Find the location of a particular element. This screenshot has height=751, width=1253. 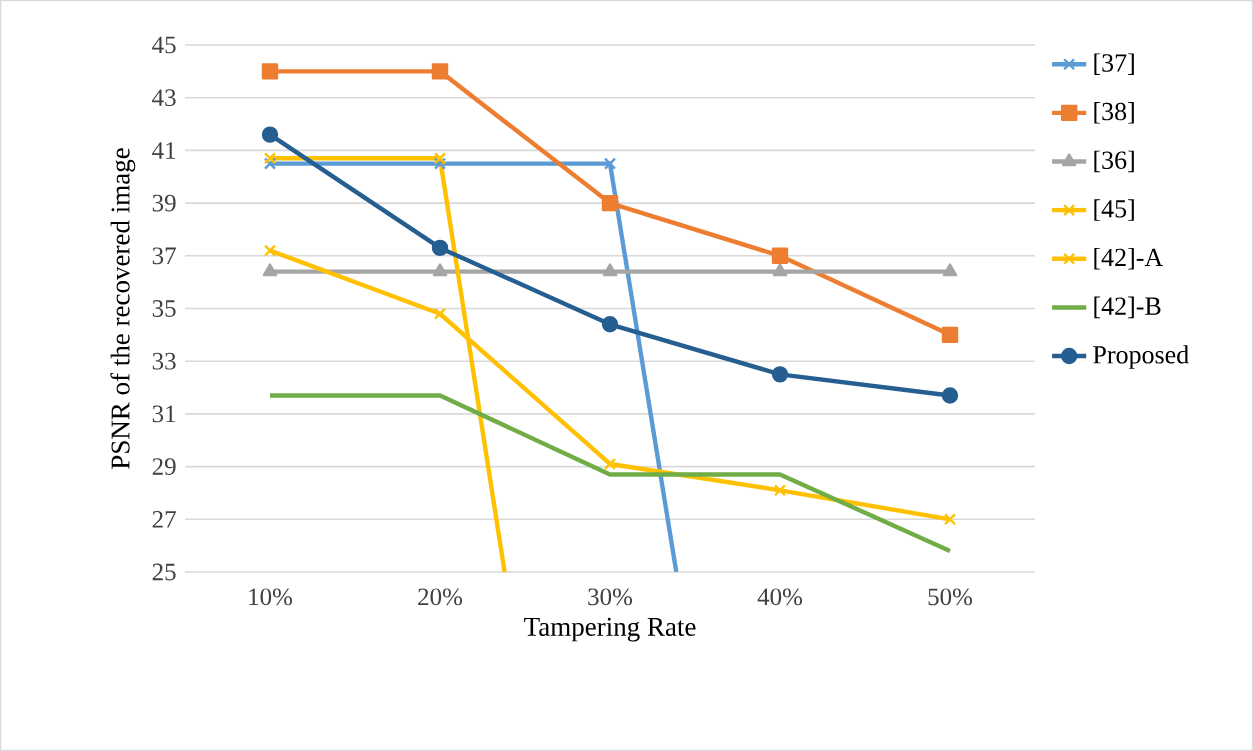

y-tick-label: 25 is located at coordinates (164, 572).